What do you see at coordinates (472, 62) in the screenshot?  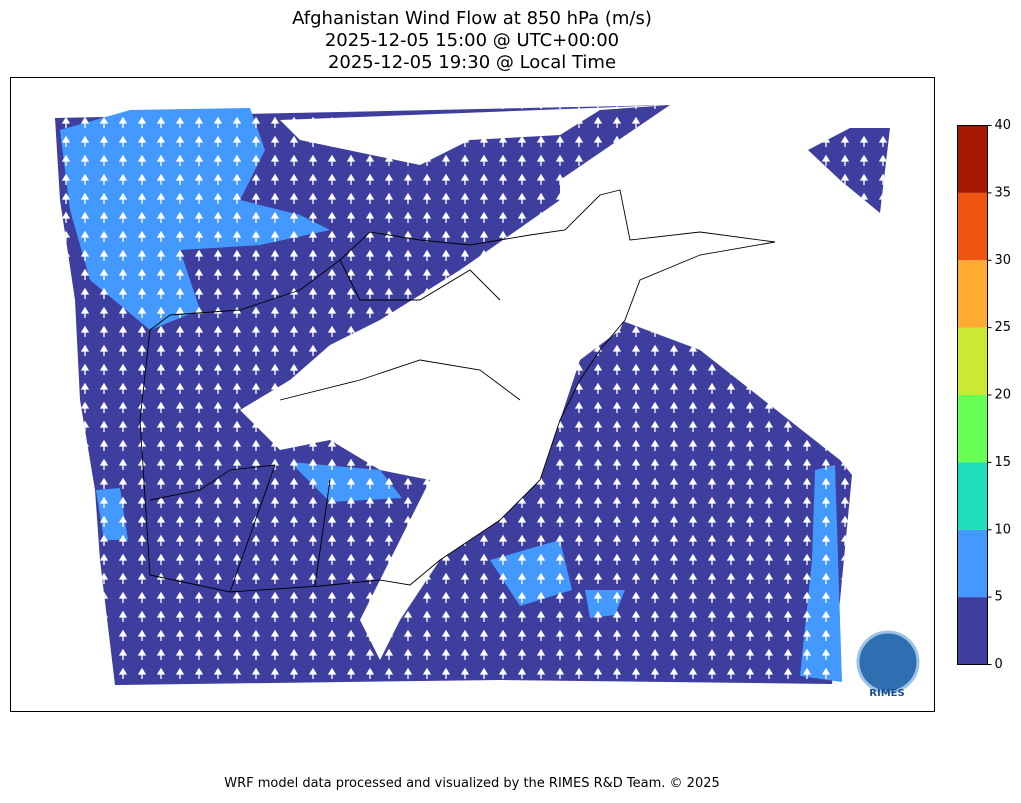 I see `title-line: 2025-12-05 19:30 @ Local Time` at bounding box center [472, 62].